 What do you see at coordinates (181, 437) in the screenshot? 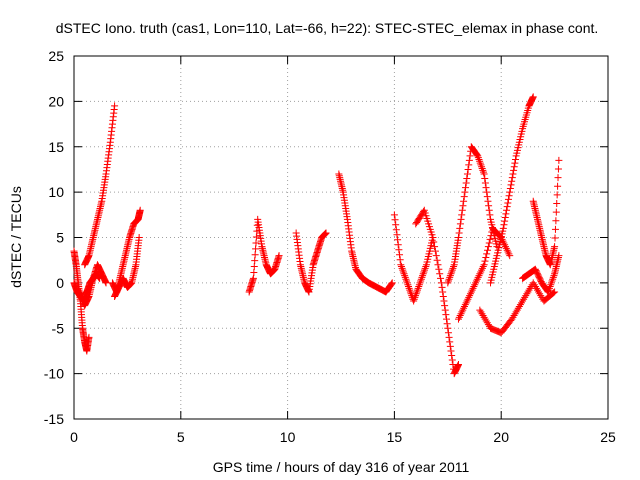
I see `x-tick-label: 5` at bounding box center [181, 437].